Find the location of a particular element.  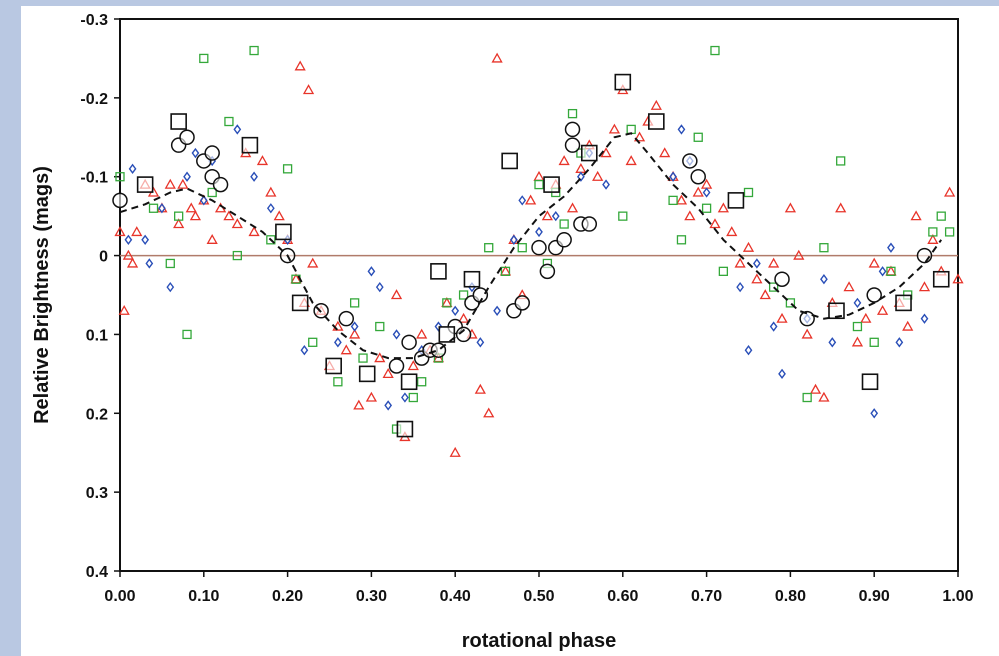

x-tick-label: 0.80 is located at coordinates (790, 596).